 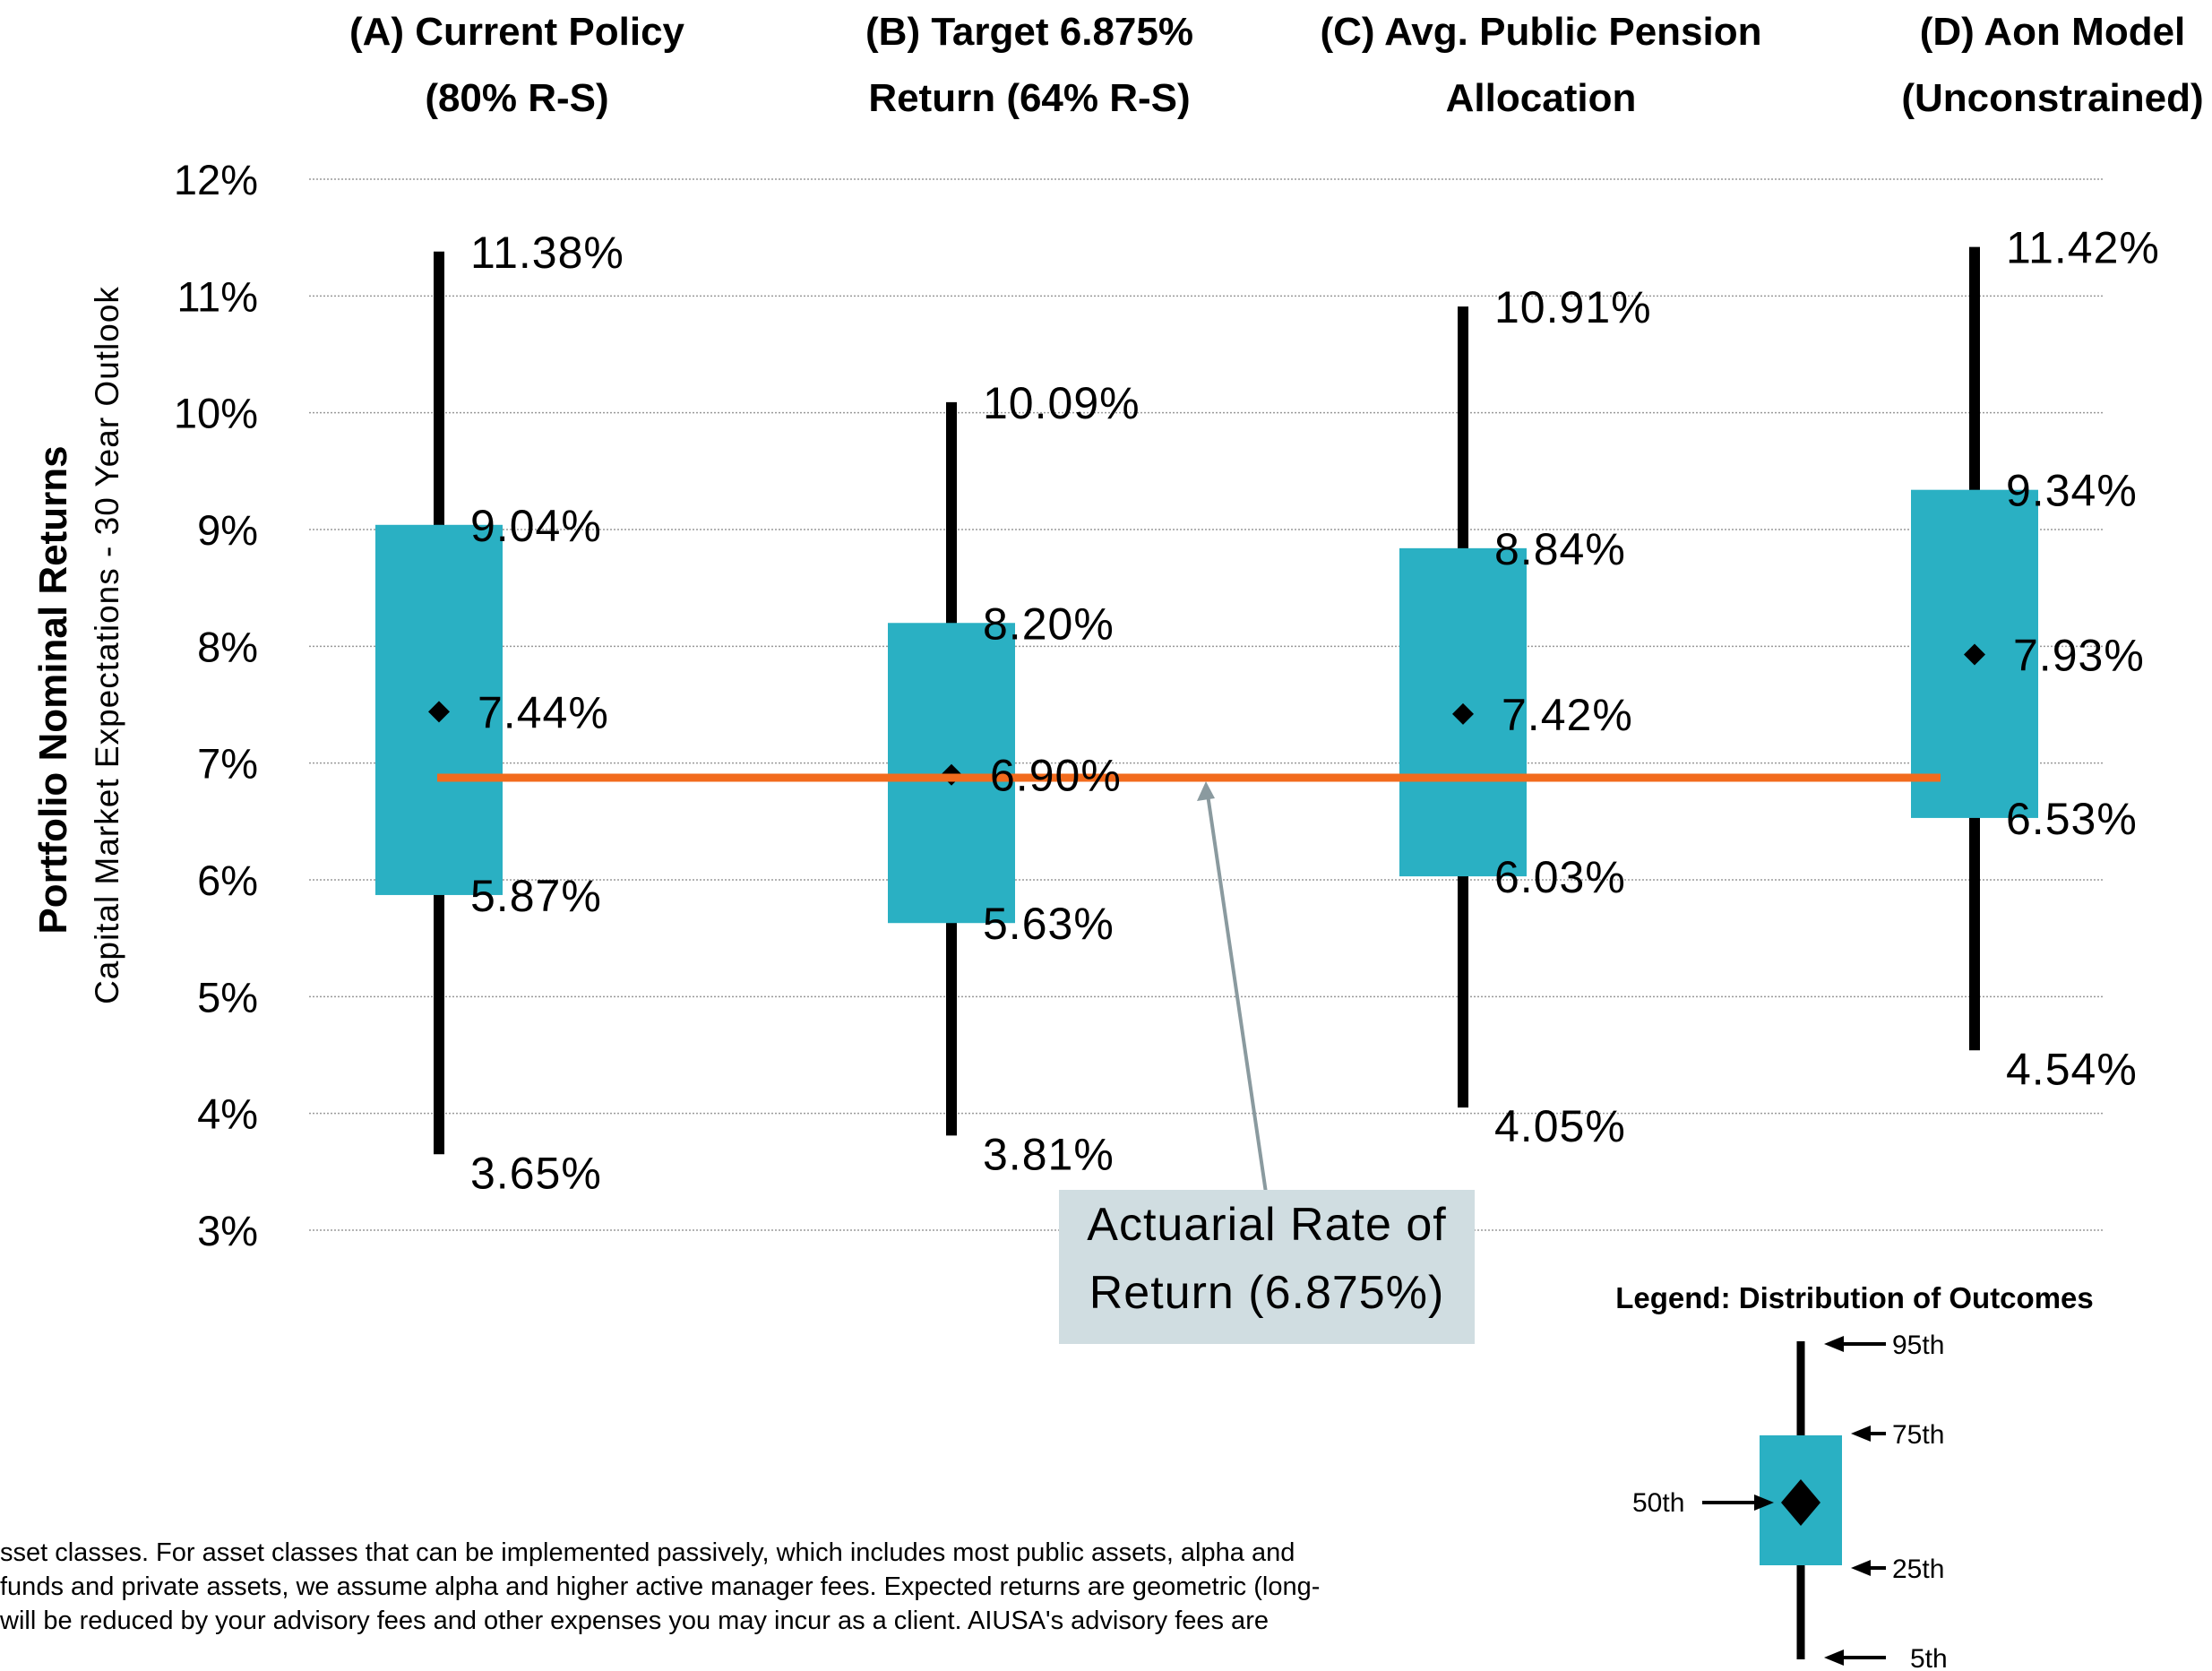 I want to click on value-label-p25: 5.63%, so click(x=1049, y=924).